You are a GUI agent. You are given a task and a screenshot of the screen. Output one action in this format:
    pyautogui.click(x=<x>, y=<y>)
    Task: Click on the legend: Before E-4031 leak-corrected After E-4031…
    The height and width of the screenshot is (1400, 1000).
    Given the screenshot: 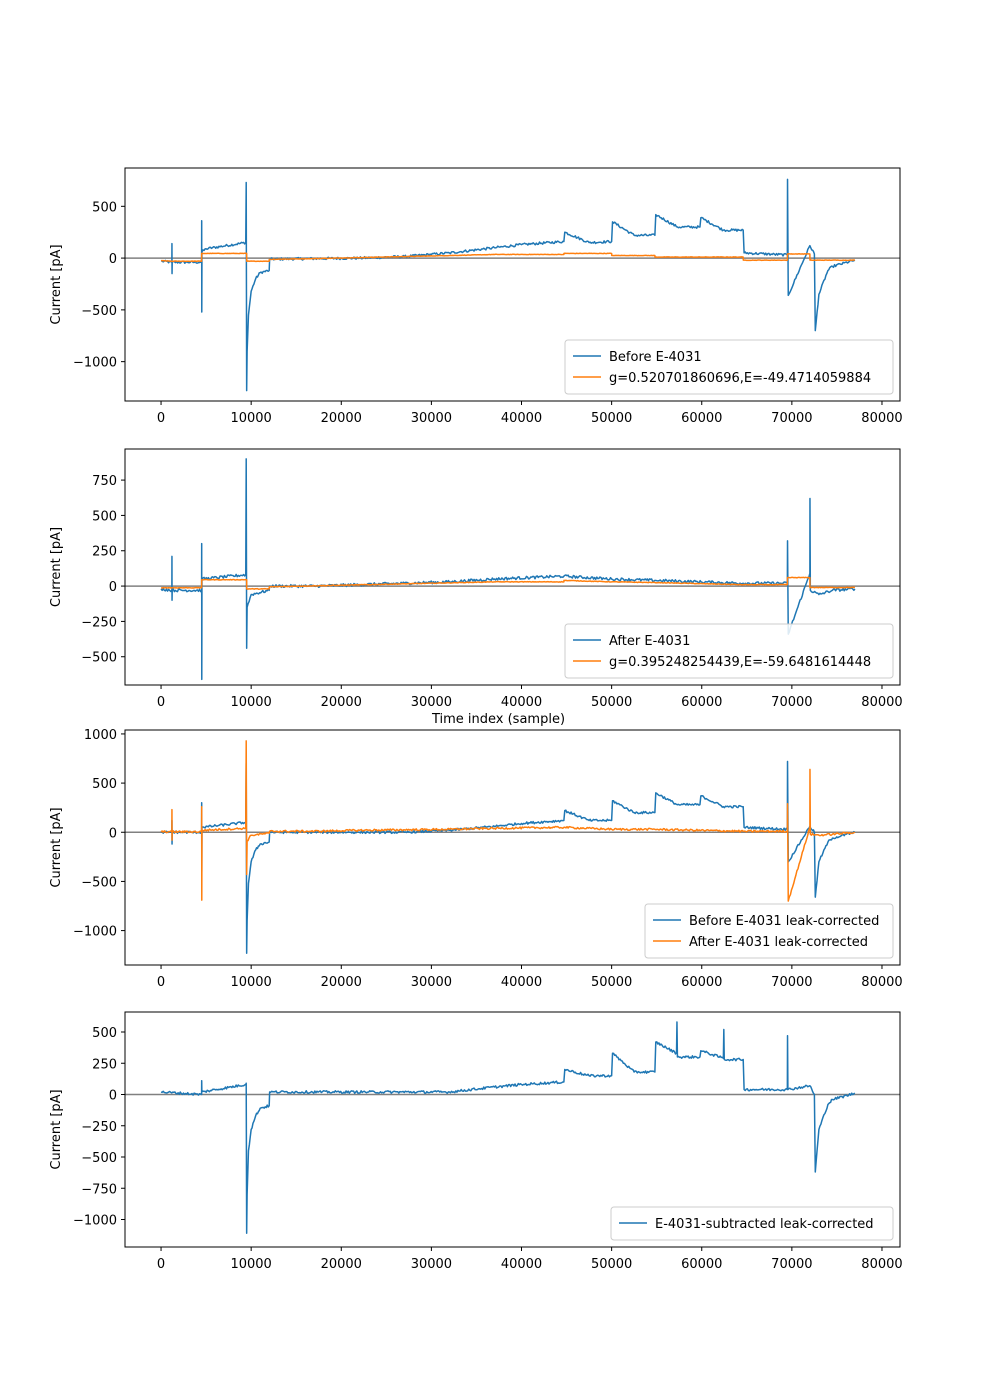 What is the action you would take?
    pyautogui.click(x=769, y=931)
    